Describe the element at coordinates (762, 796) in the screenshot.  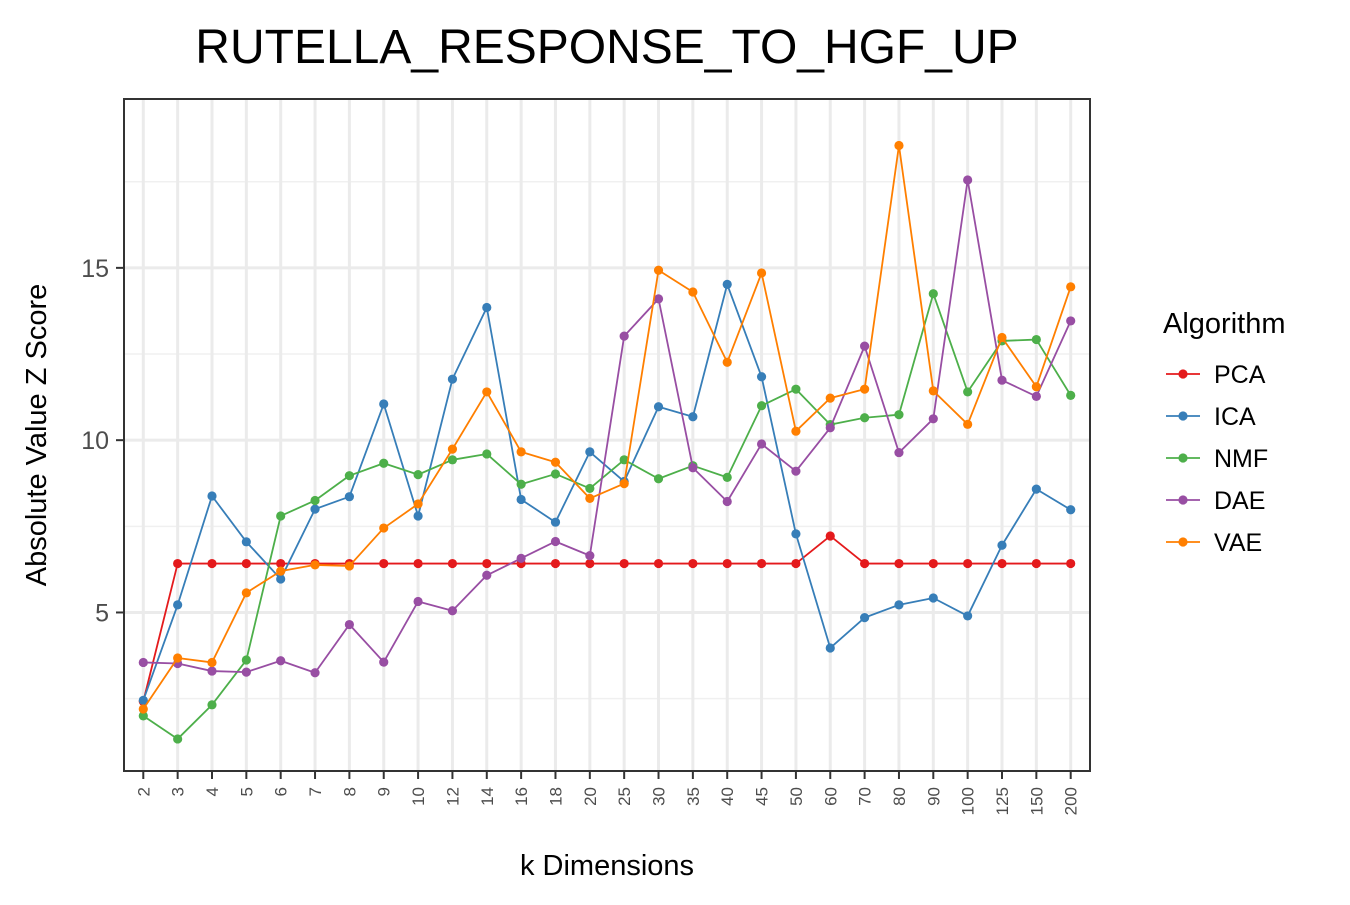
I see `x-tick-label: 45` at that location.